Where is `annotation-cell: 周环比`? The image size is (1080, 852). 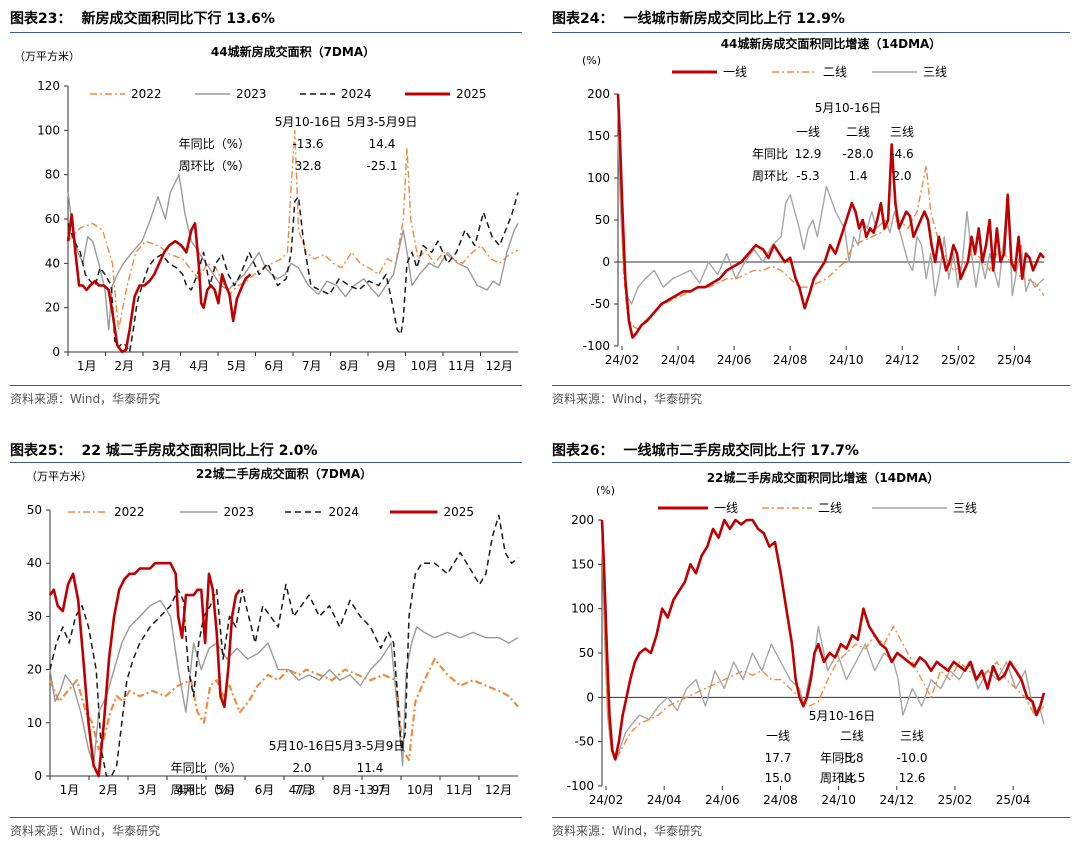
annotation-cell: 周环比 is located at coordinates (838, 778).